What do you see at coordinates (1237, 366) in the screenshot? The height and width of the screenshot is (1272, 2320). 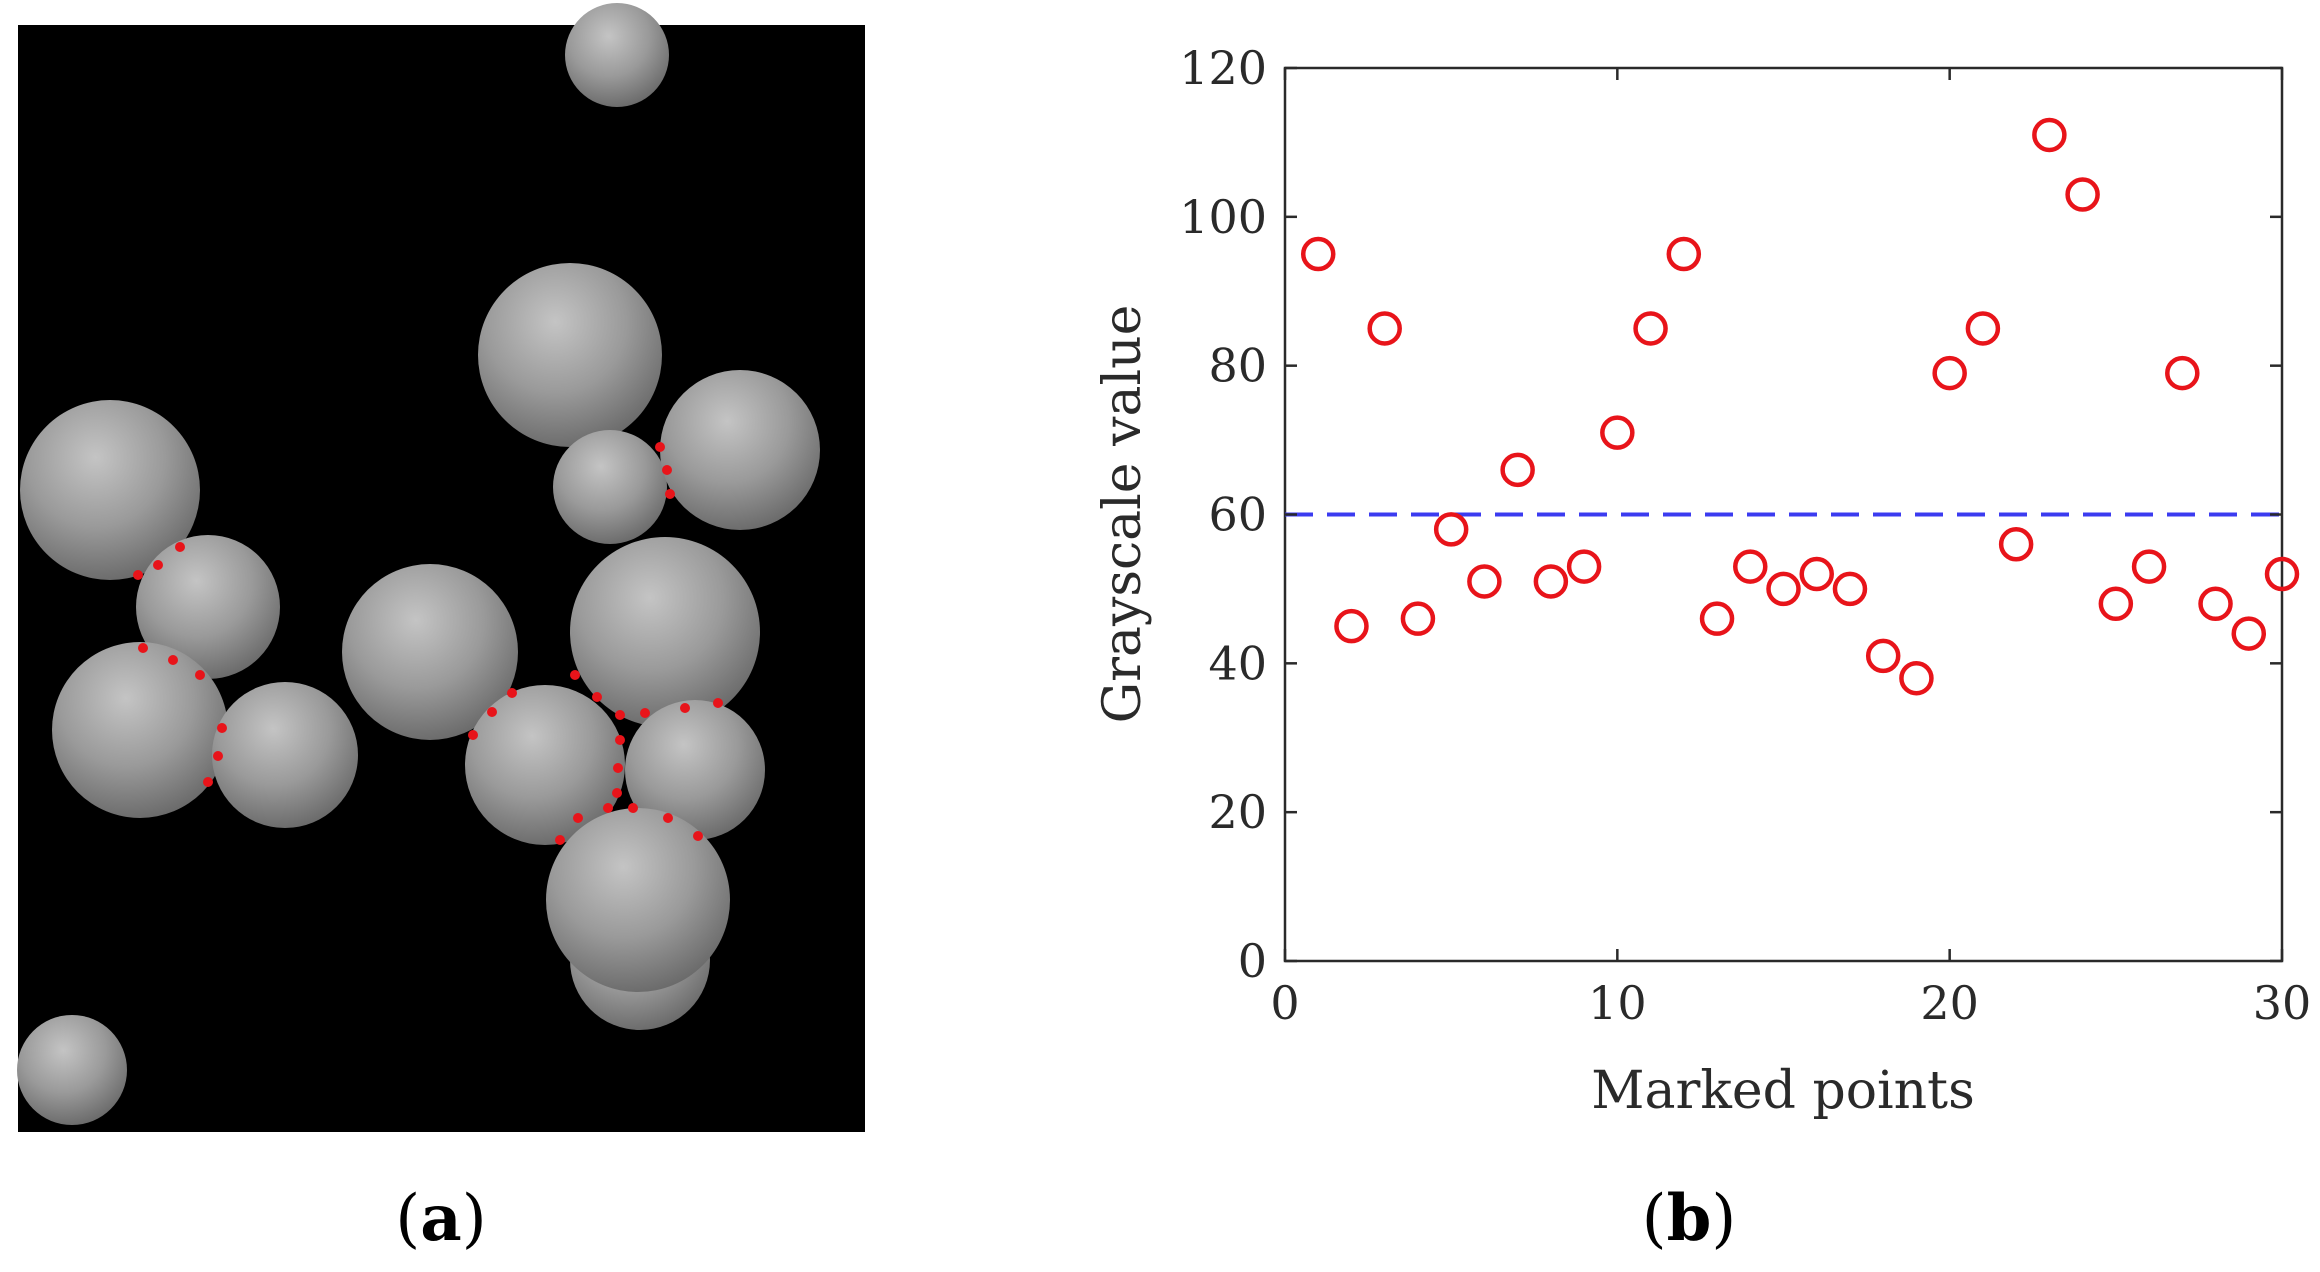 I see `y-tick-label: 80` at bounding box center [1237, 366].